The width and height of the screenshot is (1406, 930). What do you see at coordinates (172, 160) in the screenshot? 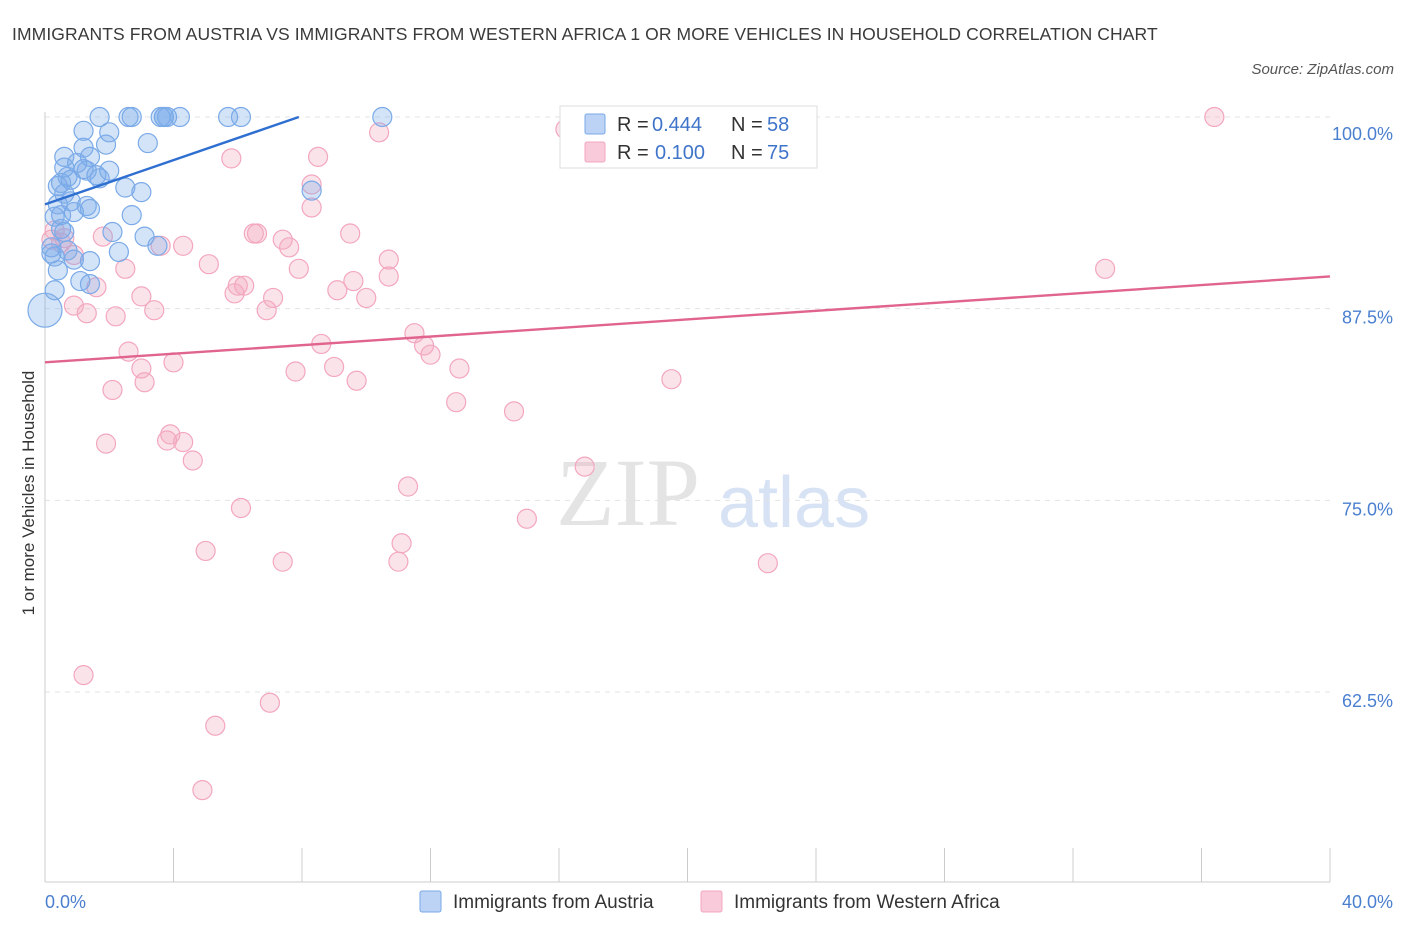
I see `austria-trend-line` at bounding box center [172, 160].